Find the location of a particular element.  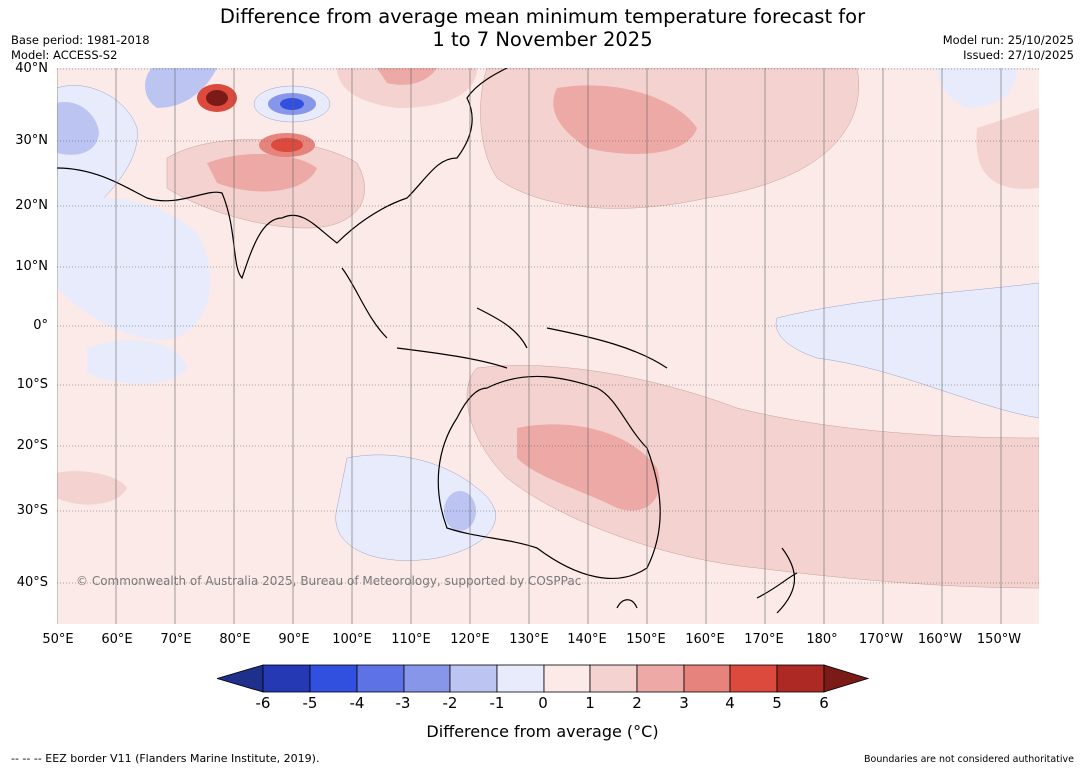

lon-label: 130°E is located at coordinates (529, 639).